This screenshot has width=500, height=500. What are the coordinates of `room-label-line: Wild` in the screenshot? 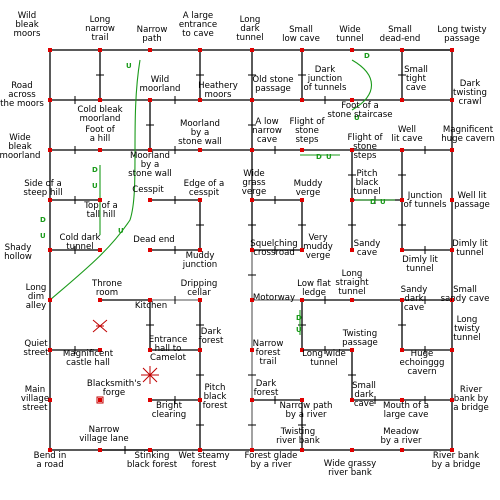 It's located at (160, 80).